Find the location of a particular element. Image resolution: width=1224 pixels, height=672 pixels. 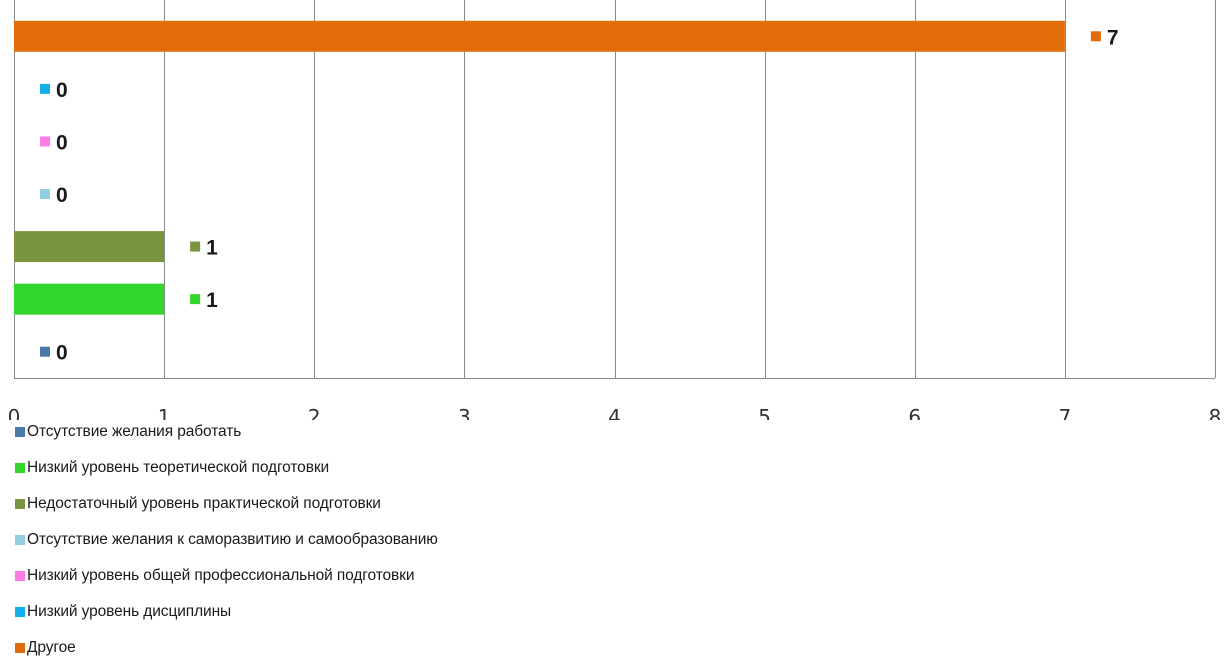

legend-item: Низкий уровень теоретической подготовки is located at coordinates (226, 474).